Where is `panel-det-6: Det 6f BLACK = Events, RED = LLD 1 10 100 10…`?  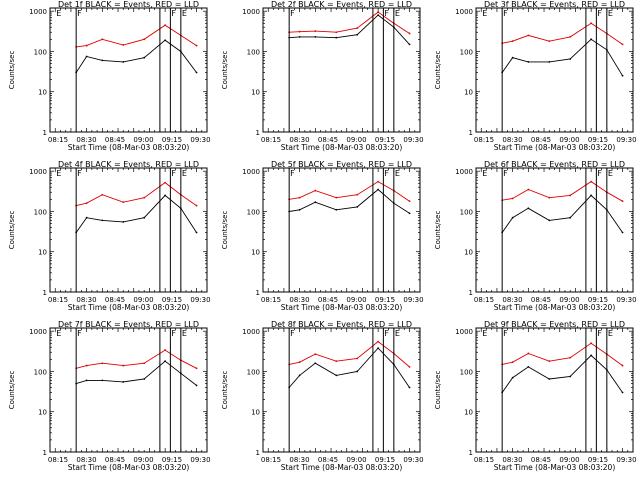 panel-det-6: Det 6f BLACK = Events, RED = LLD 1 10 100 10… is located at coordinates (535, 236).